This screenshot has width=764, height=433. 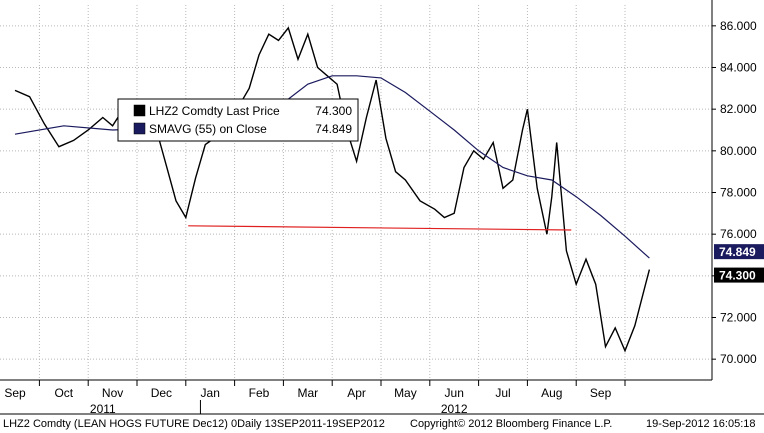 I want to click on price-tags: 74.849 74.300, so click(x=739, y=263).